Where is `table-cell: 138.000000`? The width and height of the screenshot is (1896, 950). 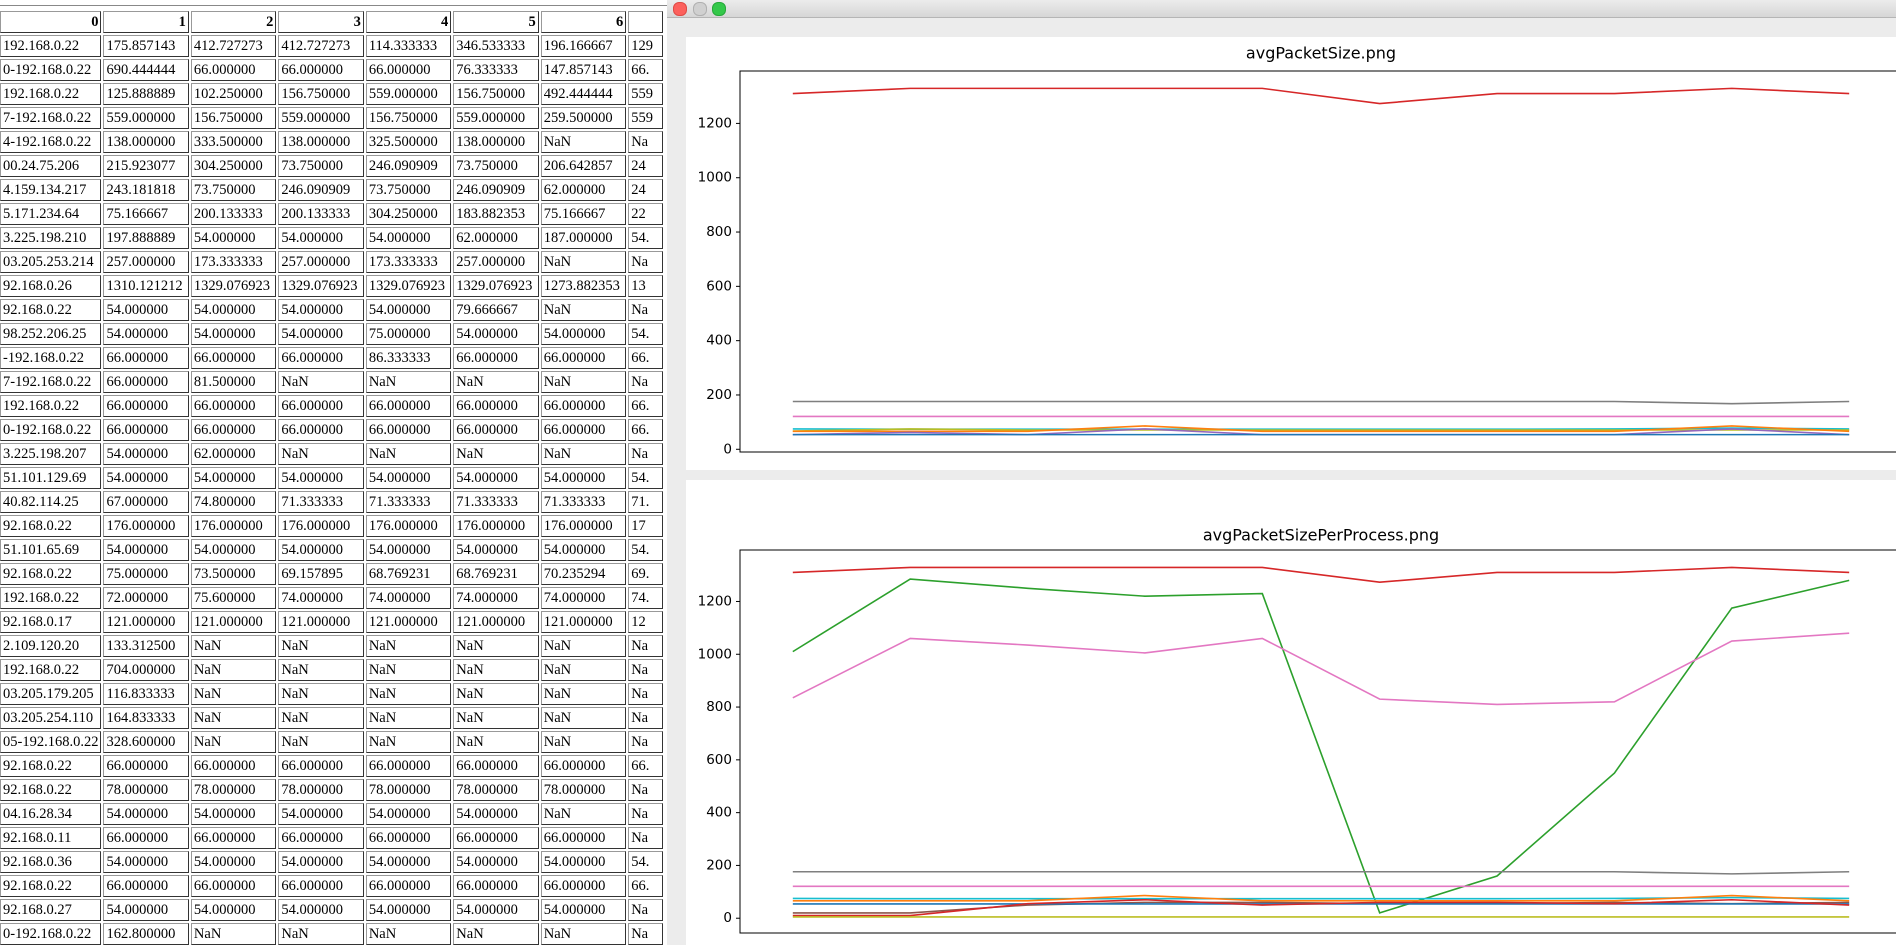
table-cell: 138.000000 is located at coordinates (321, 142).